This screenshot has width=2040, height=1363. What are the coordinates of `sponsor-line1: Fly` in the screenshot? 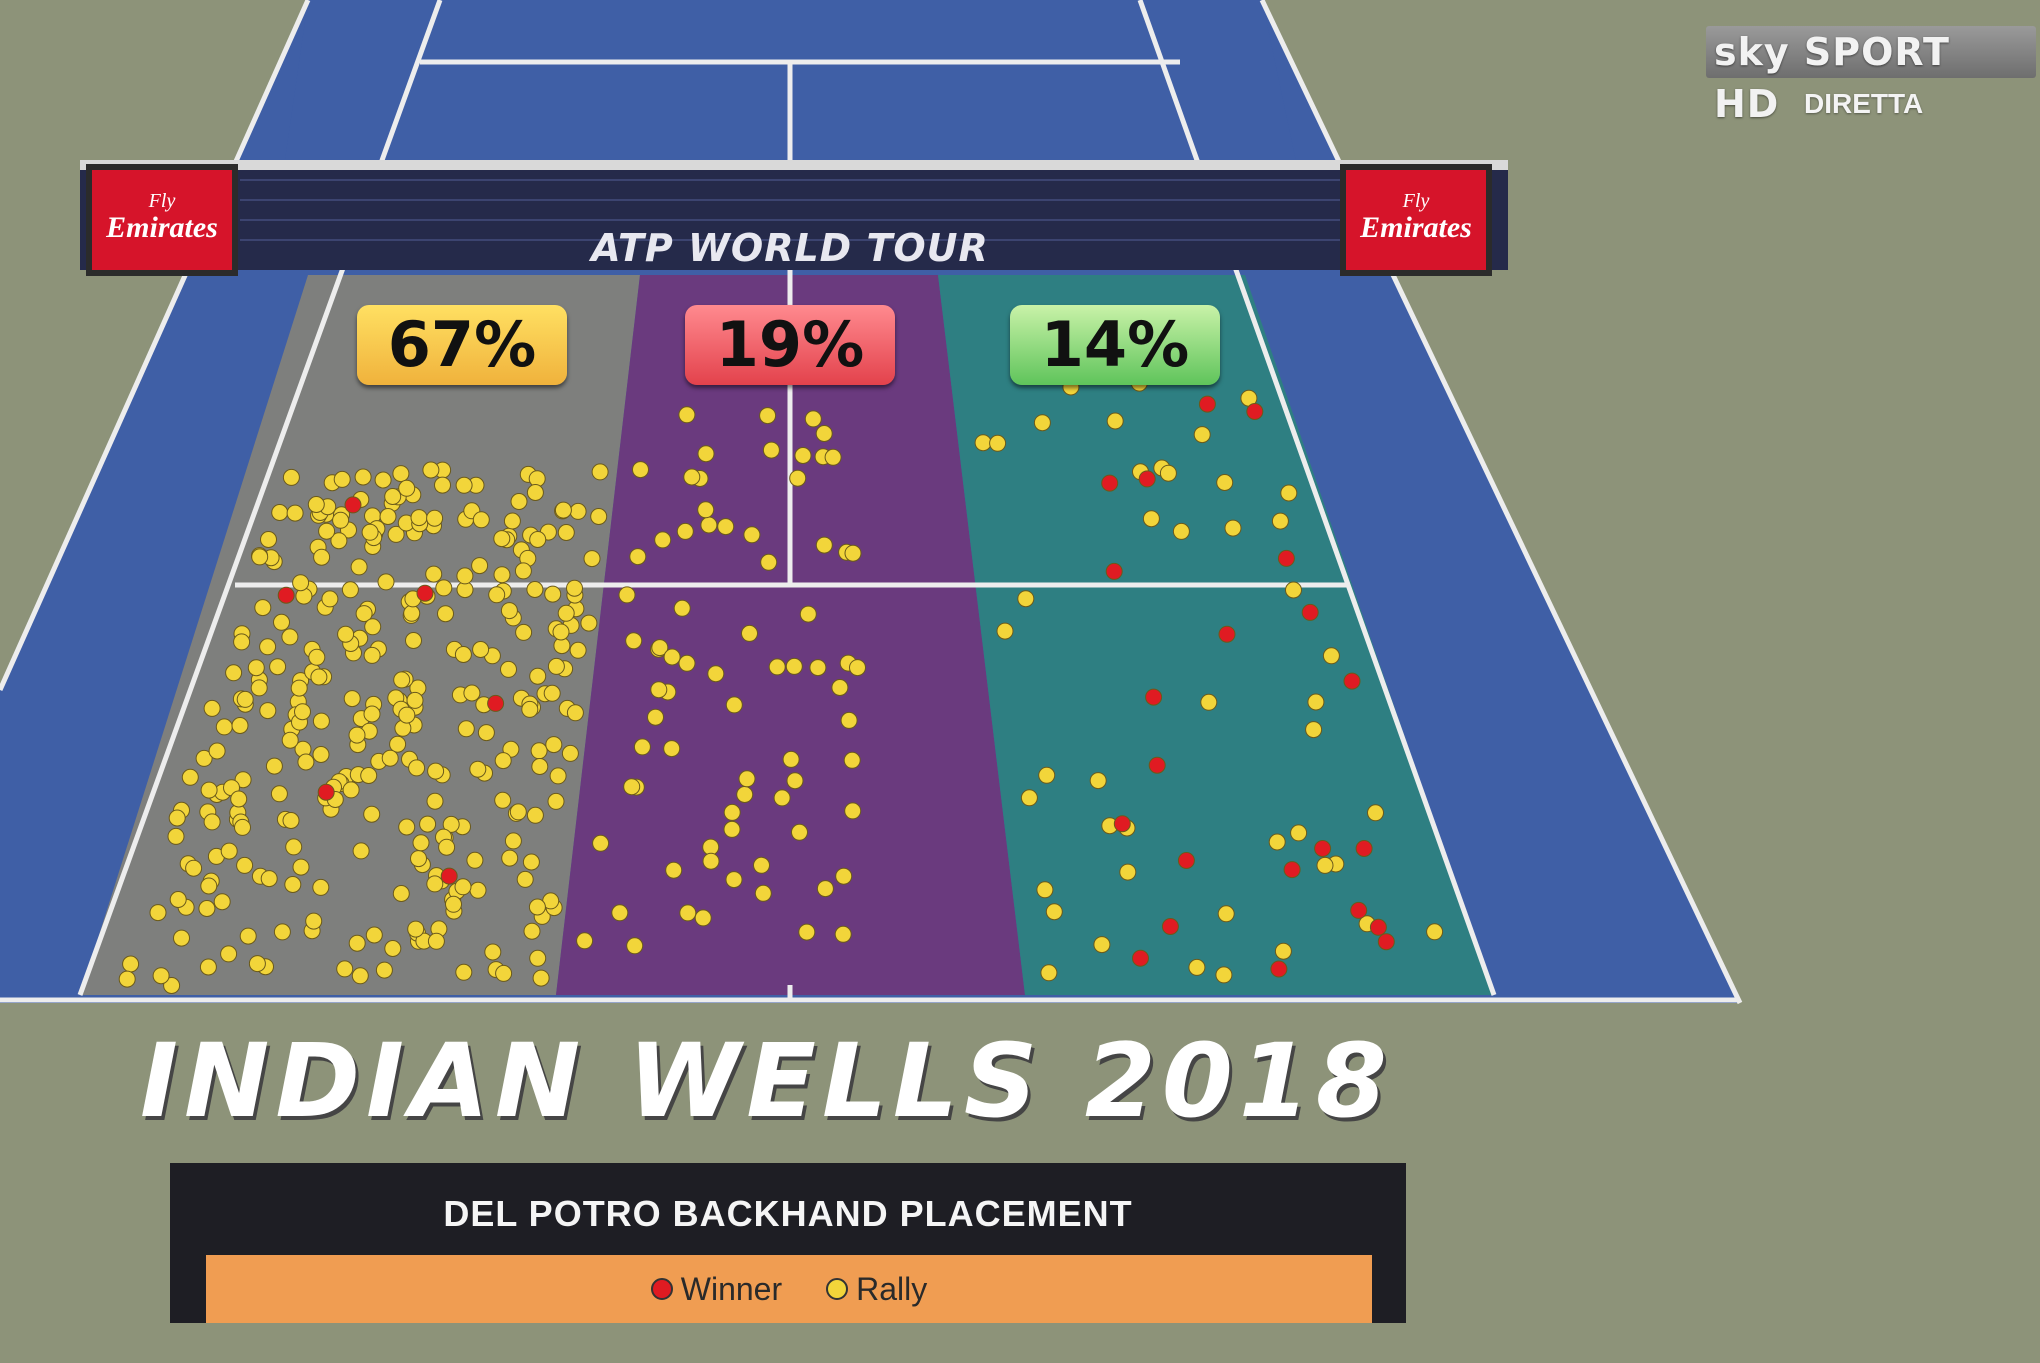 It's located at (162, 201).